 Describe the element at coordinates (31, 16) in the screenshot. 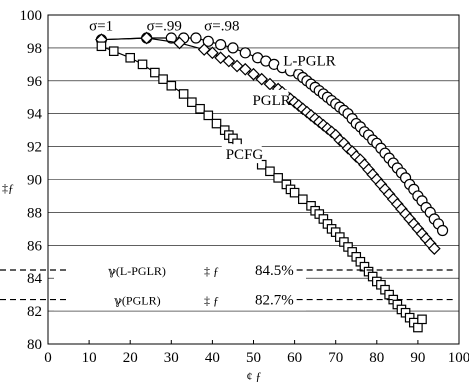

I see `y-tick-label: 100` at that location.